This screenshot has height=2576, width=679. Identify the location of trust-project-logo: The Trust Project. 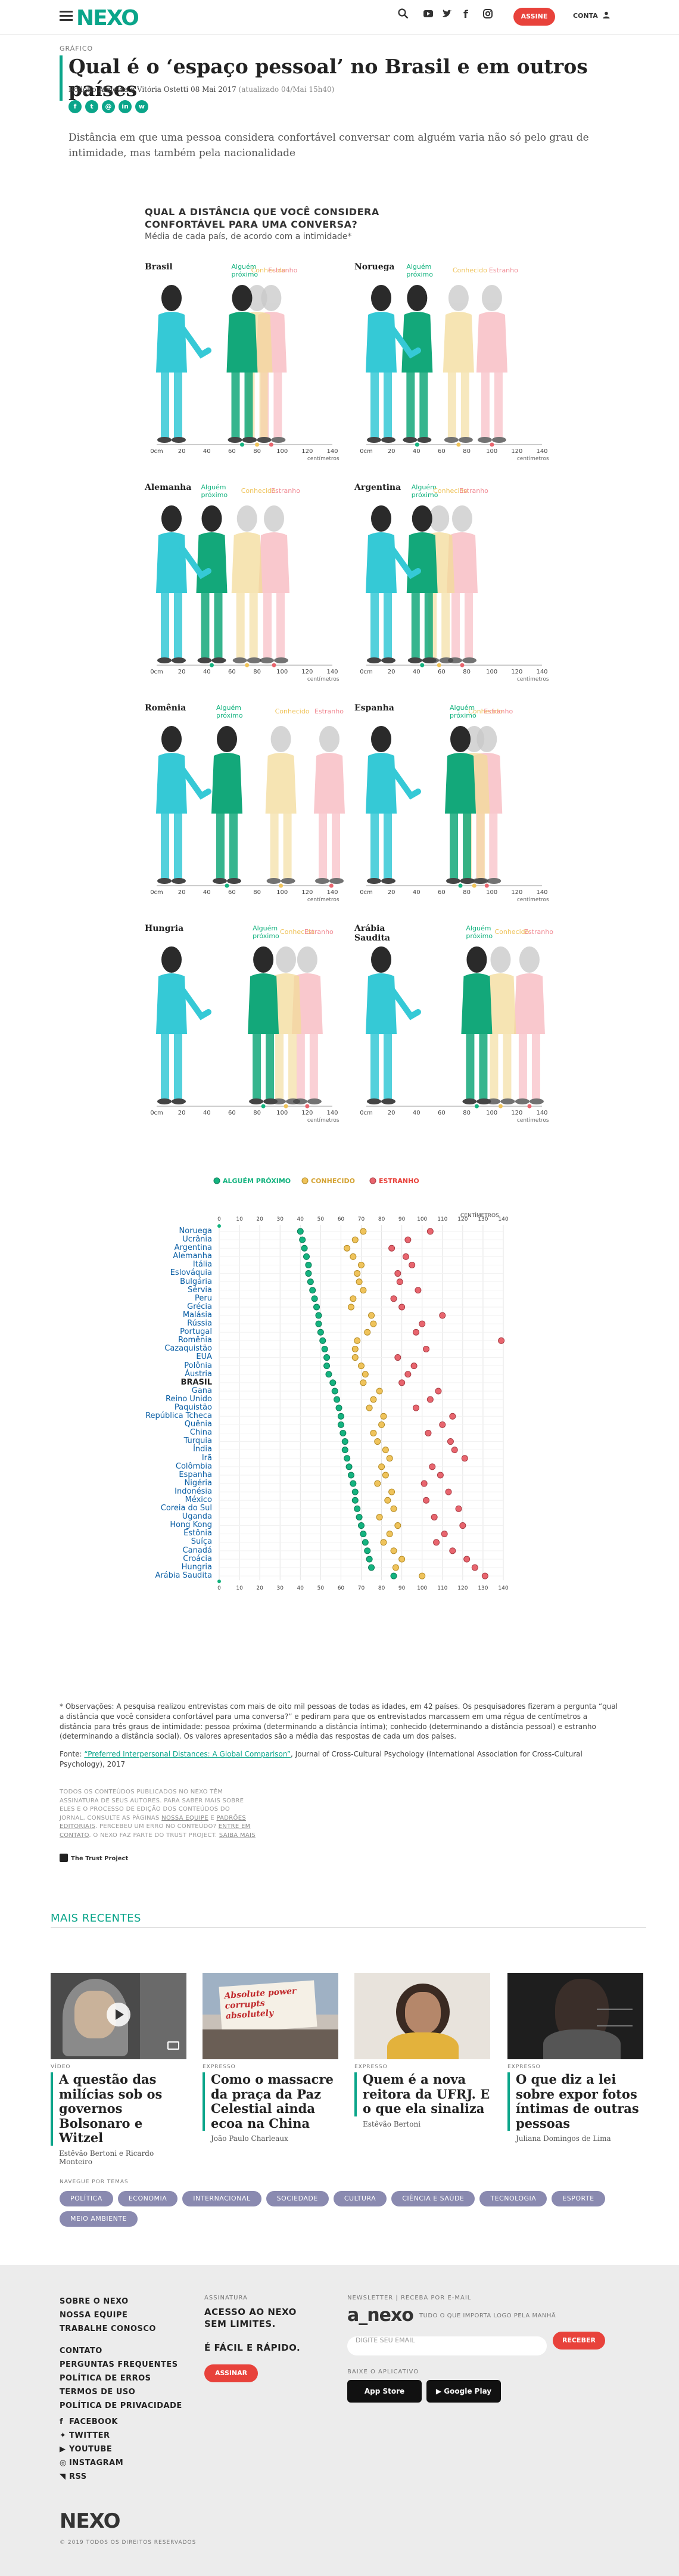
(94, 1858).